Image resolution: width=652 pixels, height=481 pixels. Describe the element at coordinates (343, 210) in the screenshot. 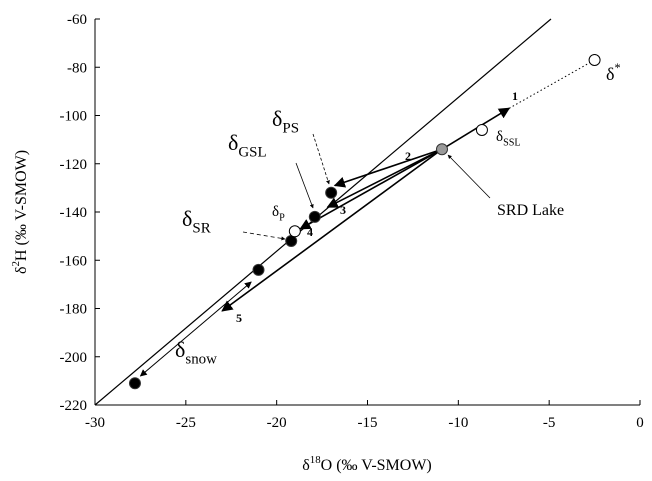

I see `arrow-label: 3` at that location.